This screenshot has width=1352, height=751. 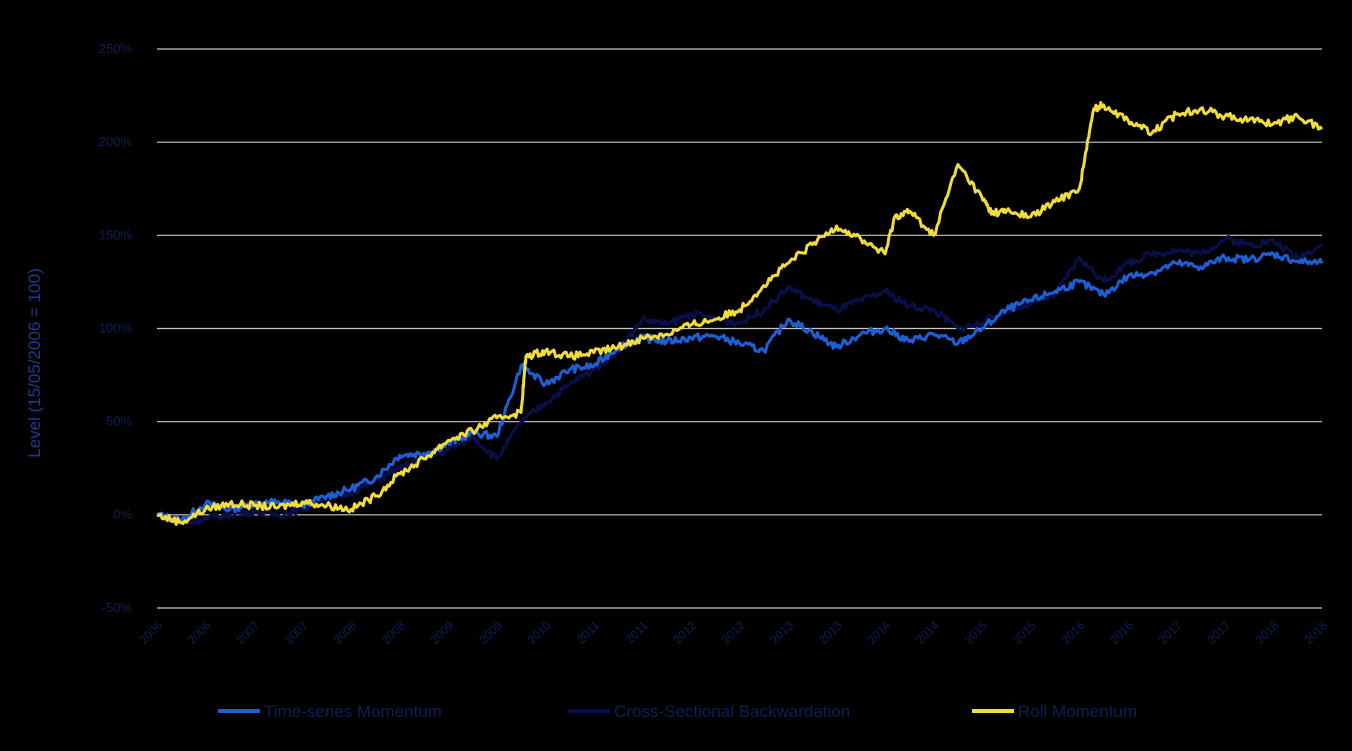 What do you see at coordinates (119, 421) in the screenshot?
I see `y-tick-label: 50%` at bounding box center [119, 421].